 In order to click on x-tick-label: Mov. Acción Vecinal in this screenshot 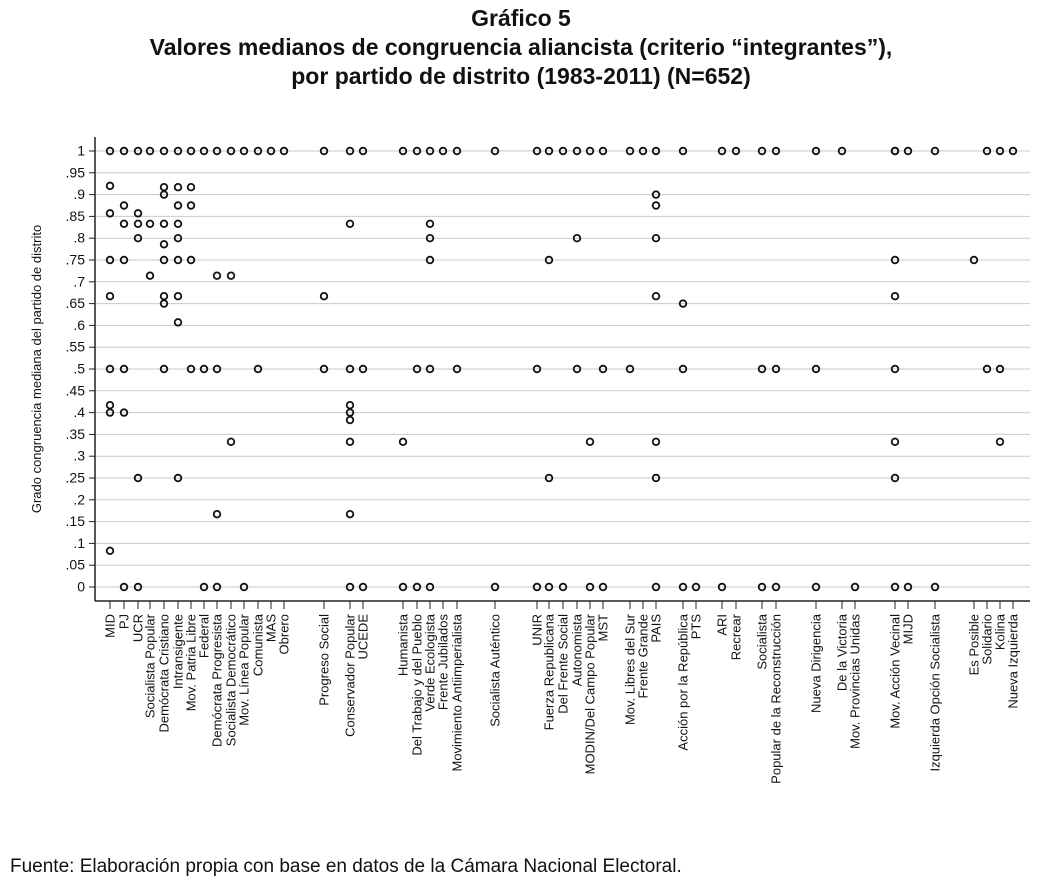, I will do `click(895, 671)`.